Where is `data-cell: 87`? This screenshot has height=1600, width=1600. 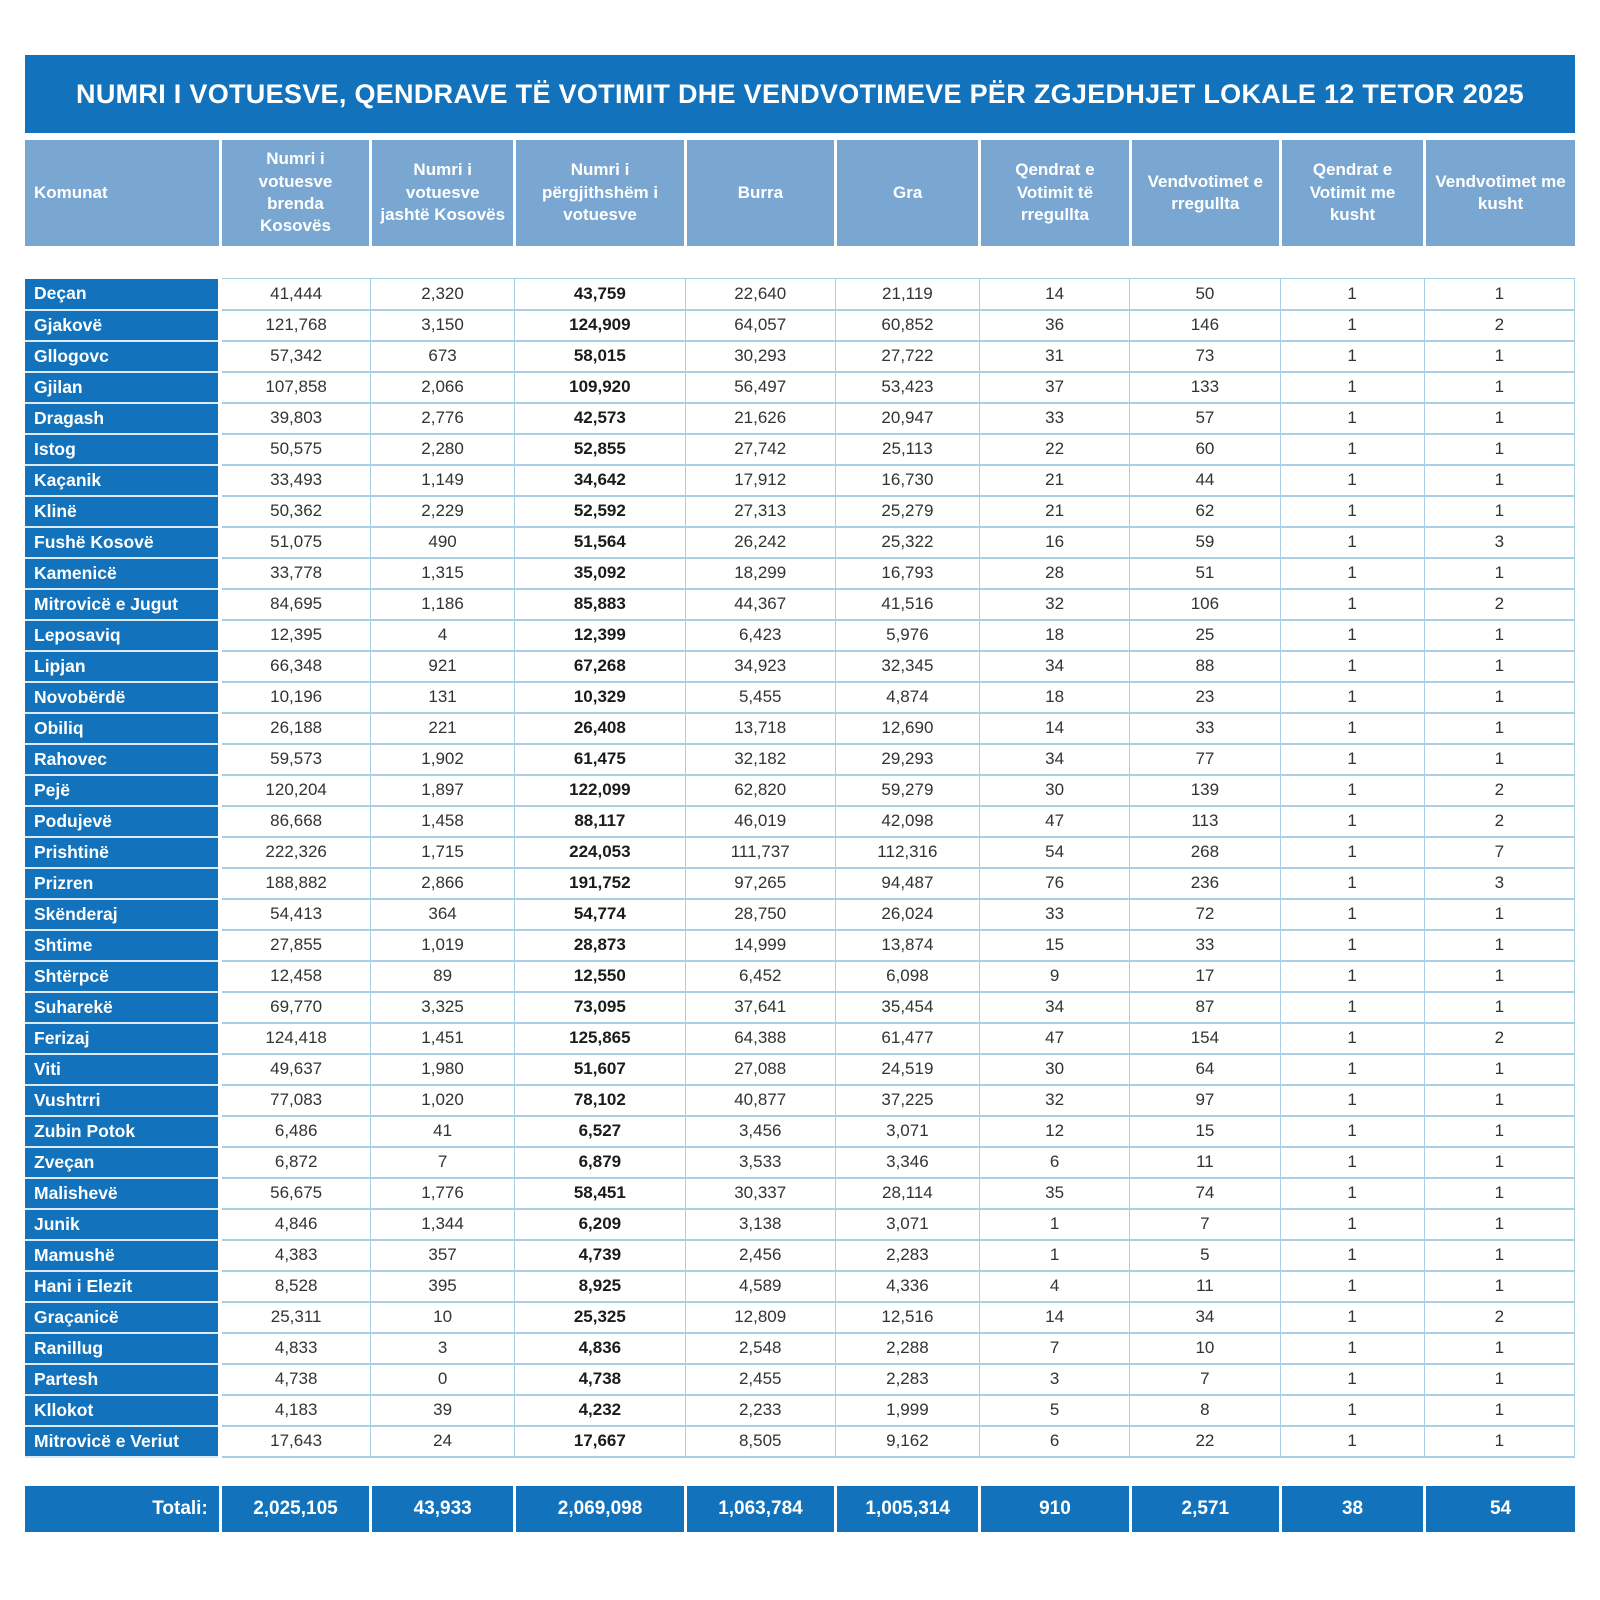
data-cell: 87 is located at coordinates (1205, 1007).